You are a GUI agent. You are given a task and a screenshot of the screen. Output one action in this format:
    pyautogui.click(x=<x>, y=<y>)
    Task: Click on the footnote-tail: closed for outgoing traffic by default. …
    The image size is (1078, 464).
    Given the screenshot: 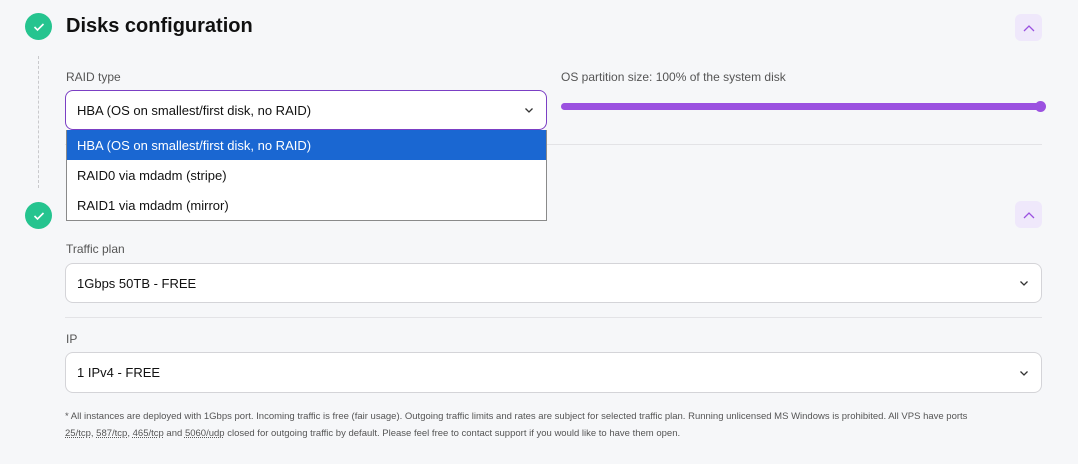 What is the action you would take?
    pyautogui.click(x=452, y=433)
    